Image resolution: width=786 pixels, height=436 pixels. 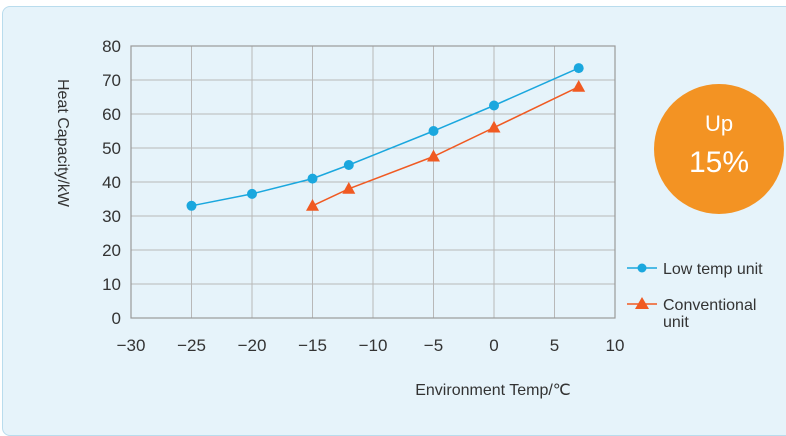 What do you see at coordinates (131, 345) in the screenshot?
I see `x-tick-label: −30` at bounding box center [131, 345].